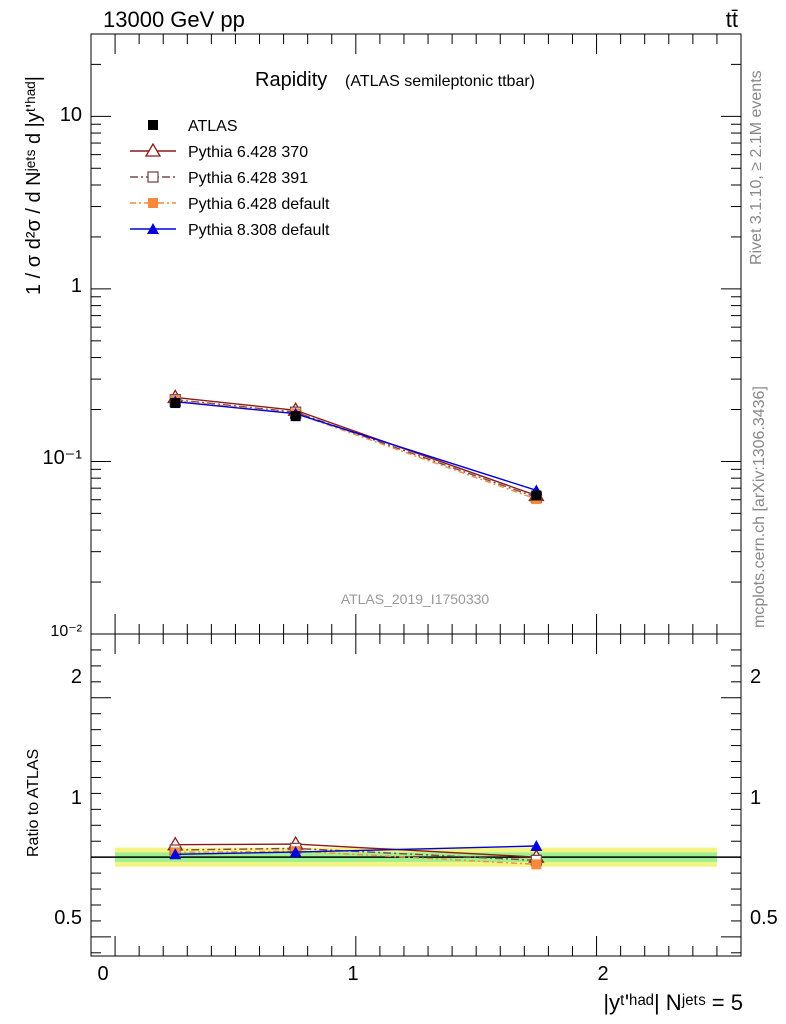 This screenshot has height=1024, width=786. I want to click on y-tick-label-1: 1, so click(76, 286).